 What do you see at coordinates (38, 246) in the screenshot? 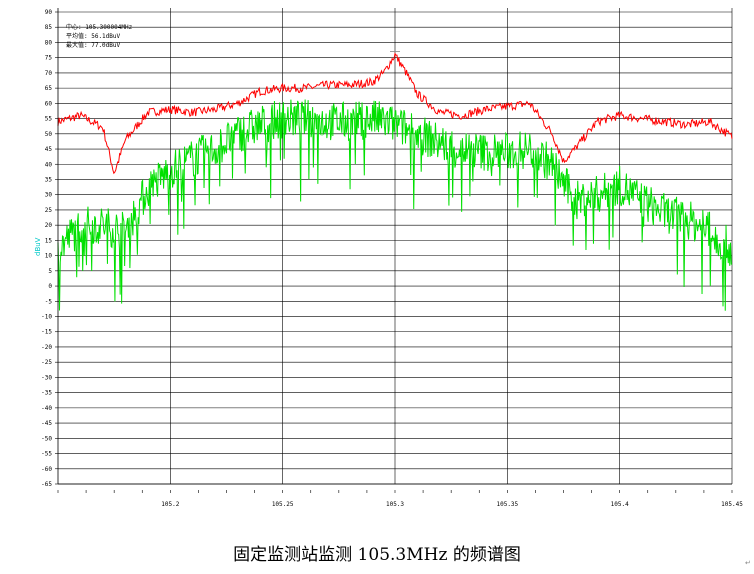
I see `y-axis-label: dBuV` at bounding box center [38, 246].